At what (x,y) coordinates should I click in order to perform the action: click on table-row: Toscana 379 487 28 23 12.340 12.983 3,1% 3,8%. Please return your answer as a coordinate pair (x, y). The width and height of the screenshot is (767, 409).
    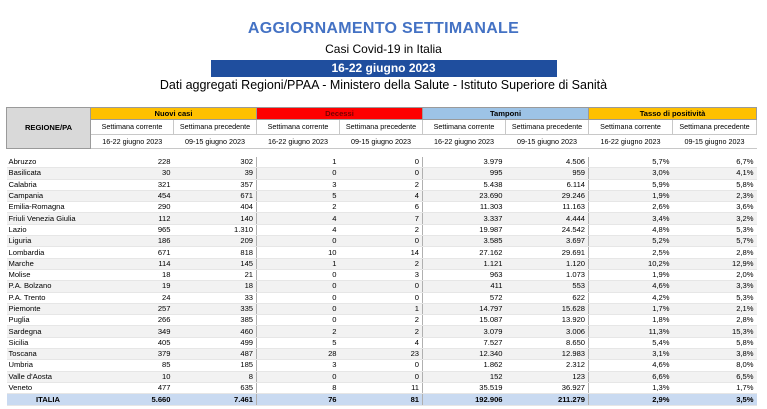
    Looking at the image, I should click on (381, 354).